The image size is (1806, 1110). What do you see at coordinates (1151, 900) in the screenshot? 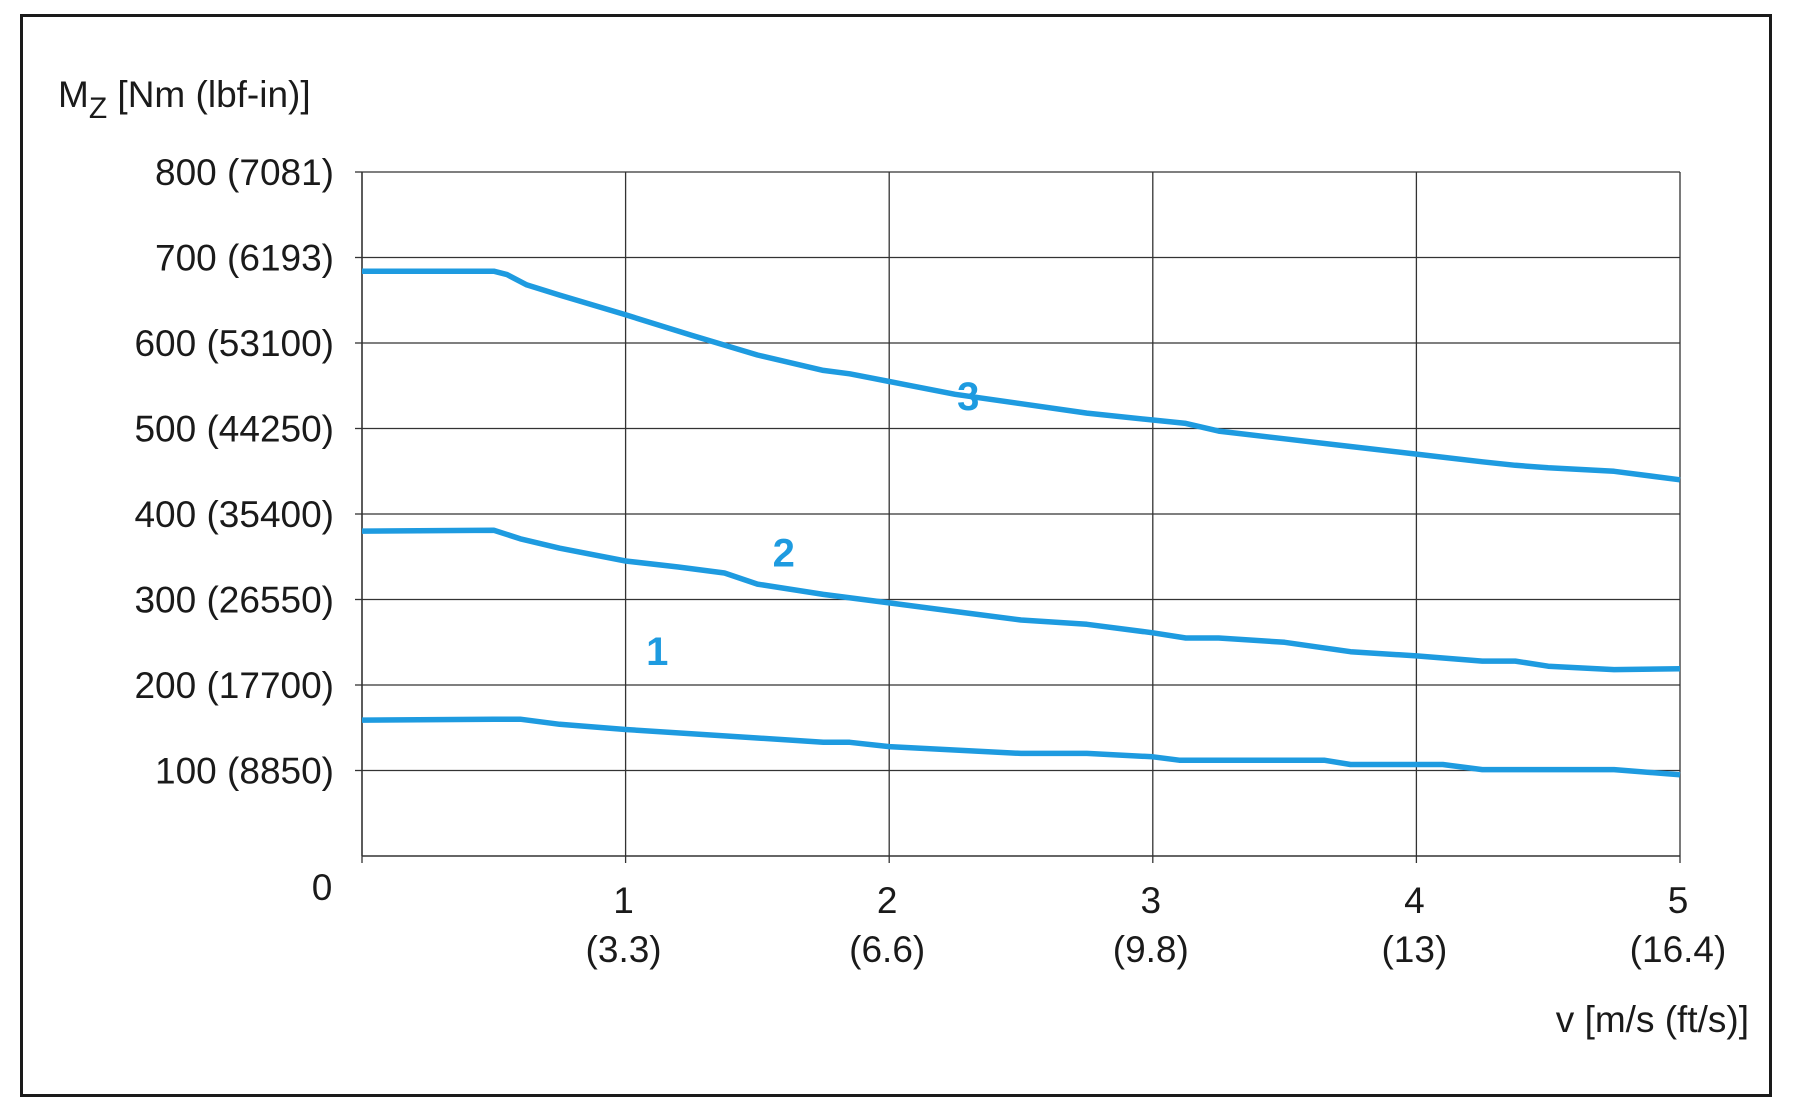
I see `x-tick-label: 3` at bounding box center [1151, 900].